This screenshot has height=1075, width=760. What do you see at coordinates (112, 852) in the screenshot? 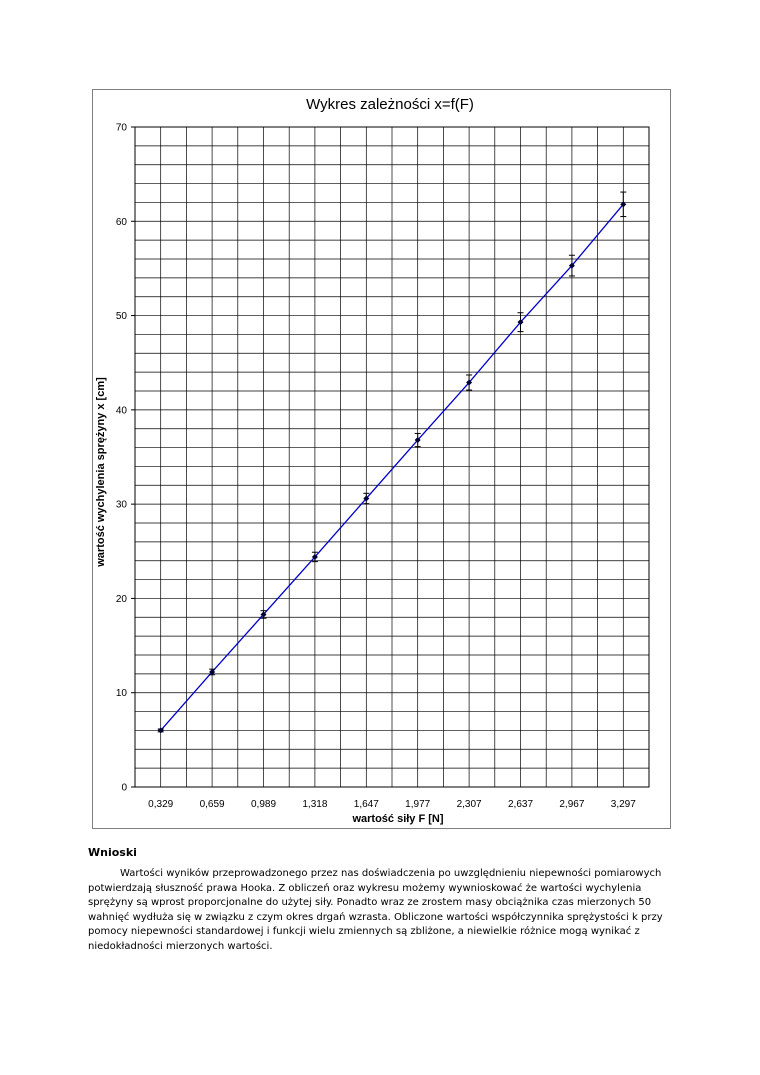
I see `conclusions-heading: Wnioski` at bounding box center [112, 852].